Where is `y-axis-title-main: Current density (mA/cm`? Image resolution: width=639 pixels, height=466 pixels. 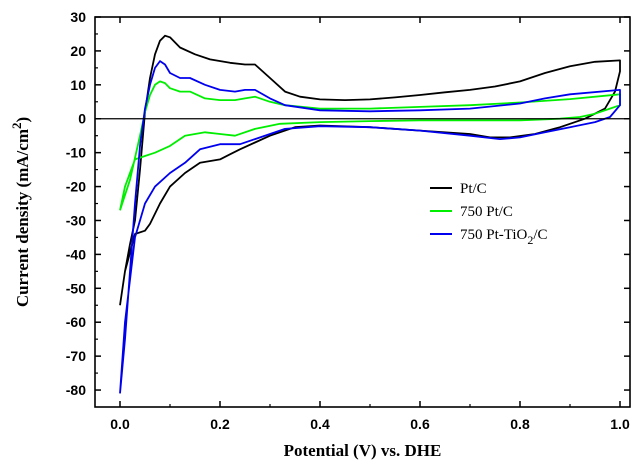
y-axis-title-main: Current density (mA/cm is located at coordinates (22, 218).